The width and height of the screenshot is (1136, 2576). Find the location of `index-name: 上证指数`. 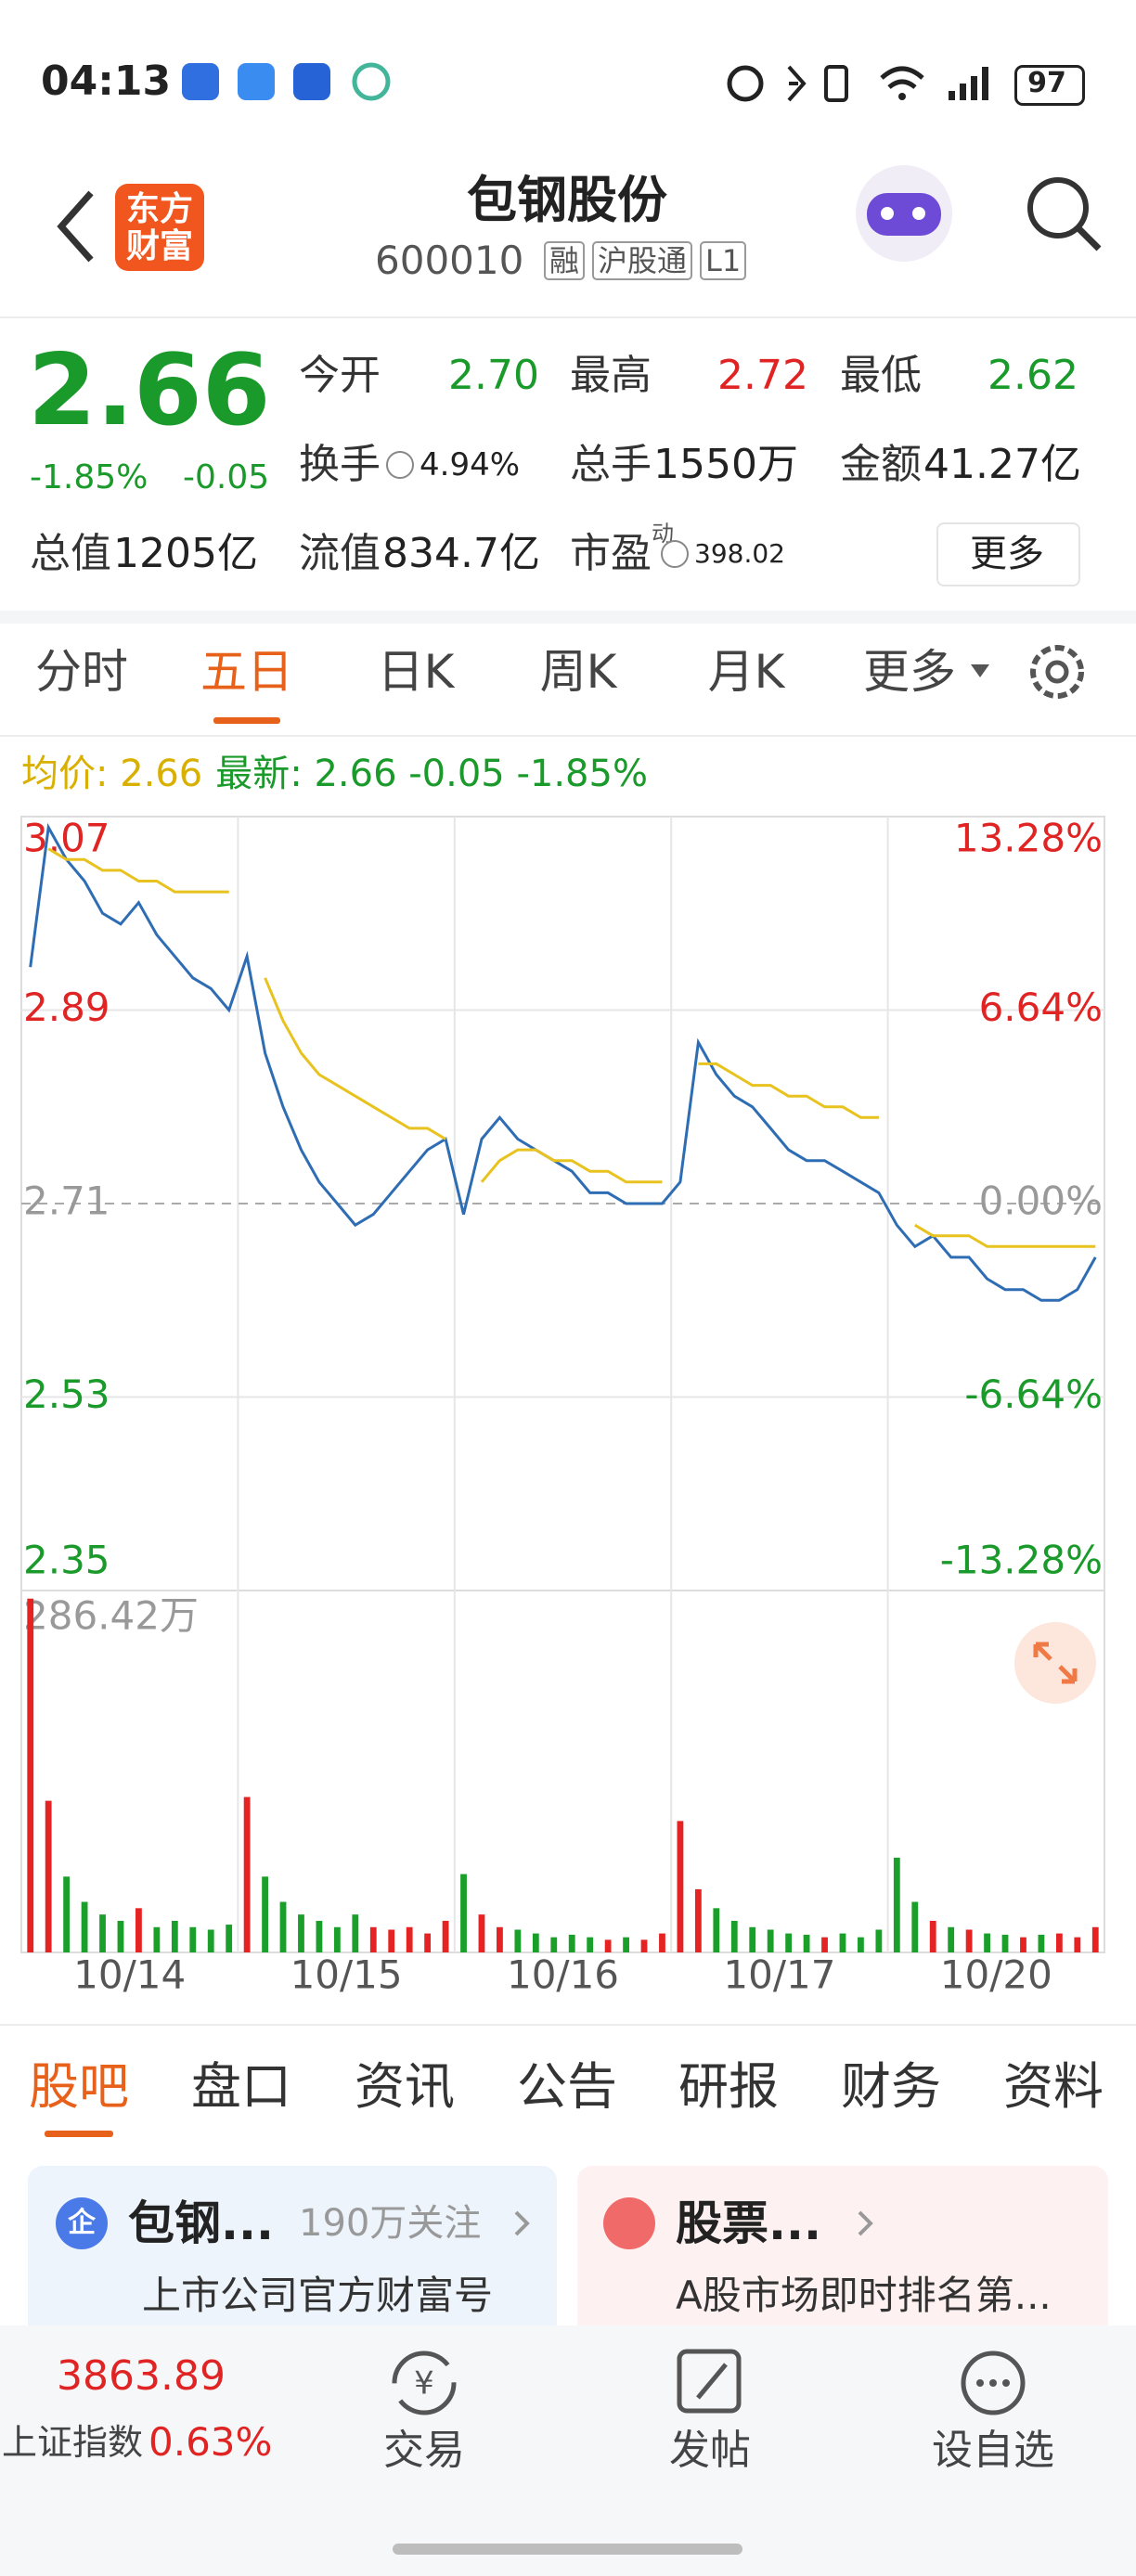

index-name: 上证指数 is located at coordinates (73, 2442).